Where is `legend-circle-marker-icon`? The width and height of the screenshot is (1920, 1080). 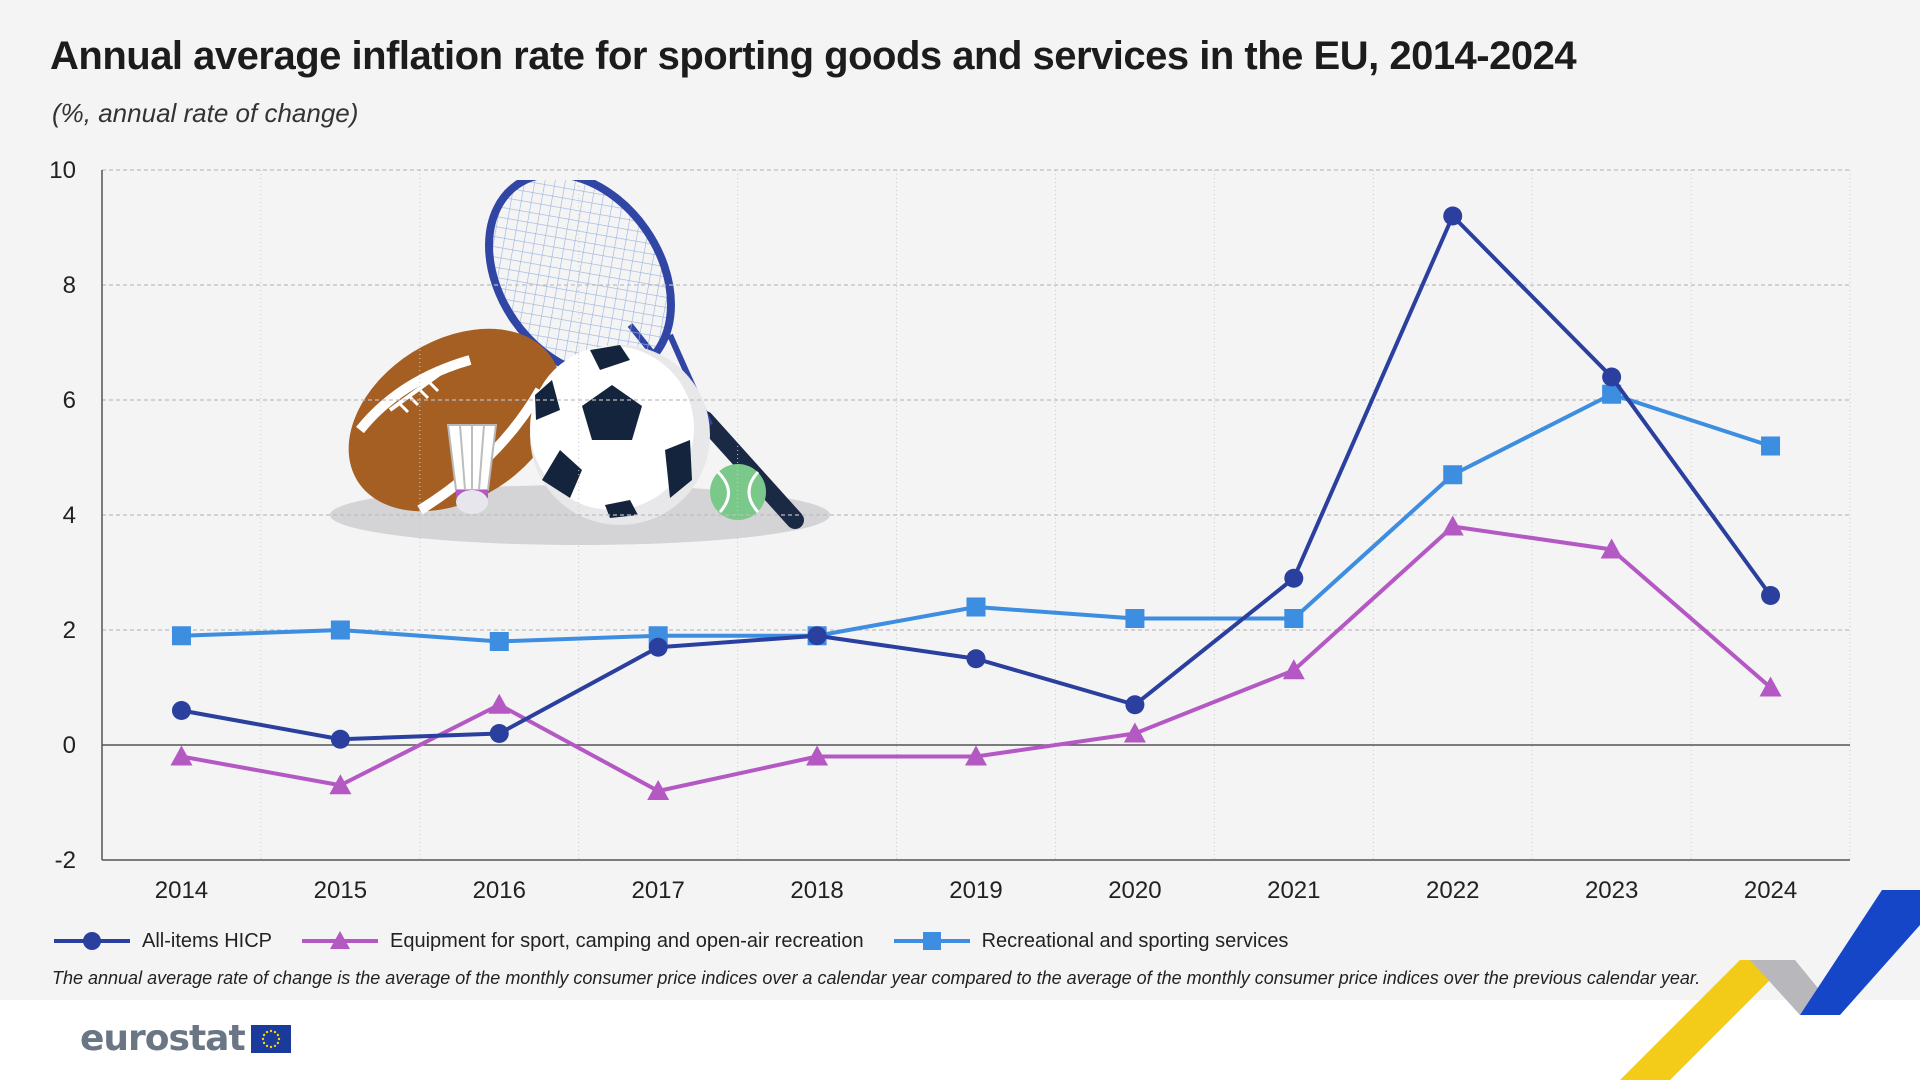 legend-circle-marker-icon is located at coordinates (92, 941).